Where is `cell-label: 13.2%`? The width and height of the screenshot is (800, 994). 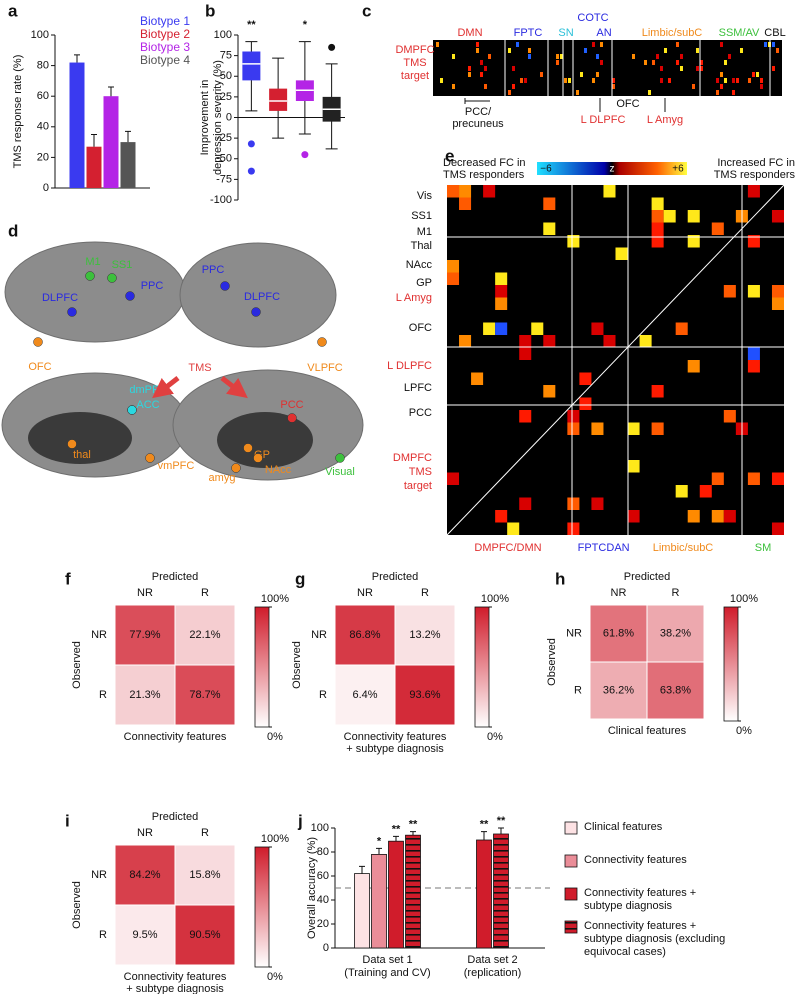 cell-label: 13.2% is located at coordinates (424, 635).